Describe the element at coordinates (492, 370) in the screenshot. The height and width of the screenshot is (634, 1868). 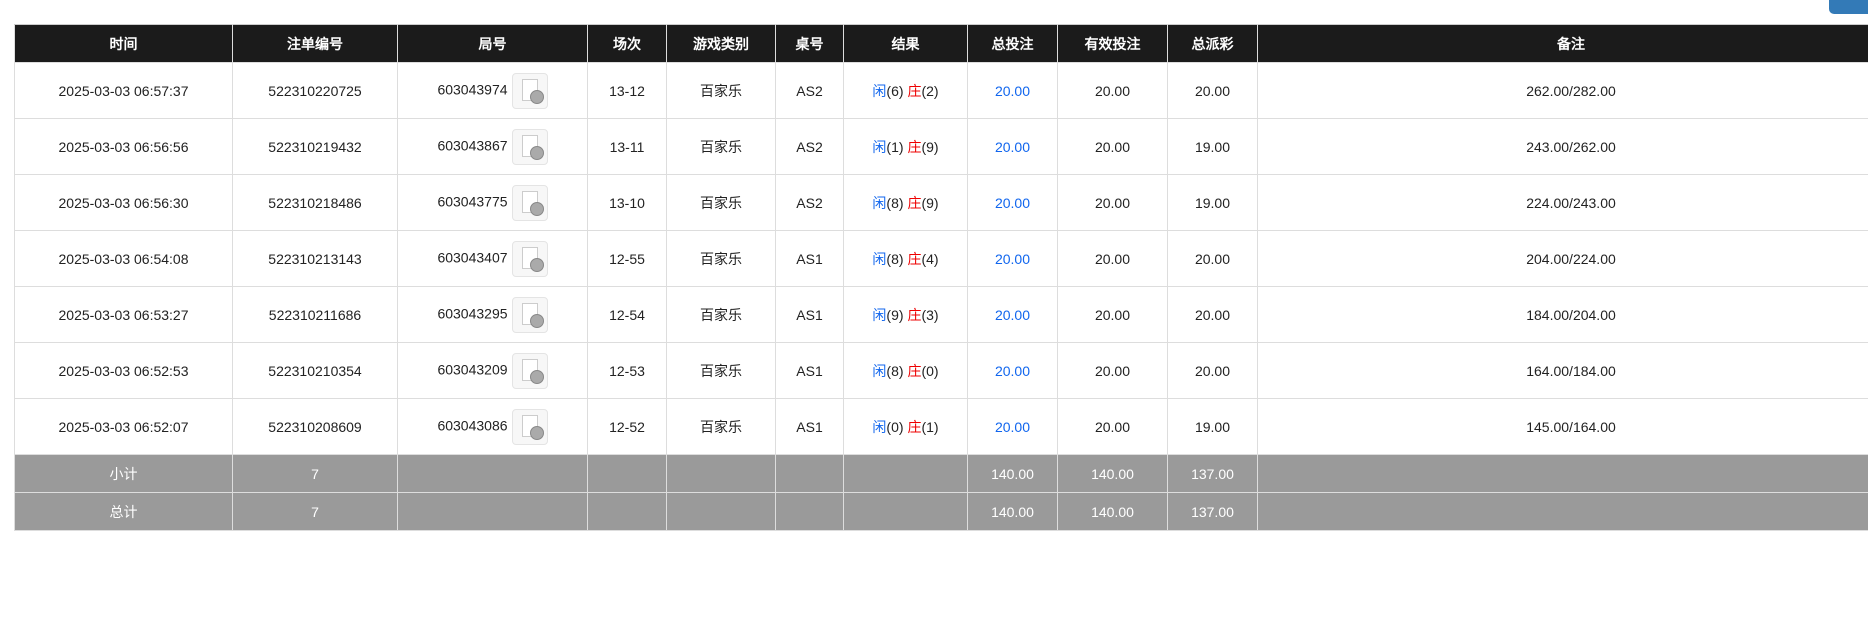
I see `round-cell: 603043209` at that location.